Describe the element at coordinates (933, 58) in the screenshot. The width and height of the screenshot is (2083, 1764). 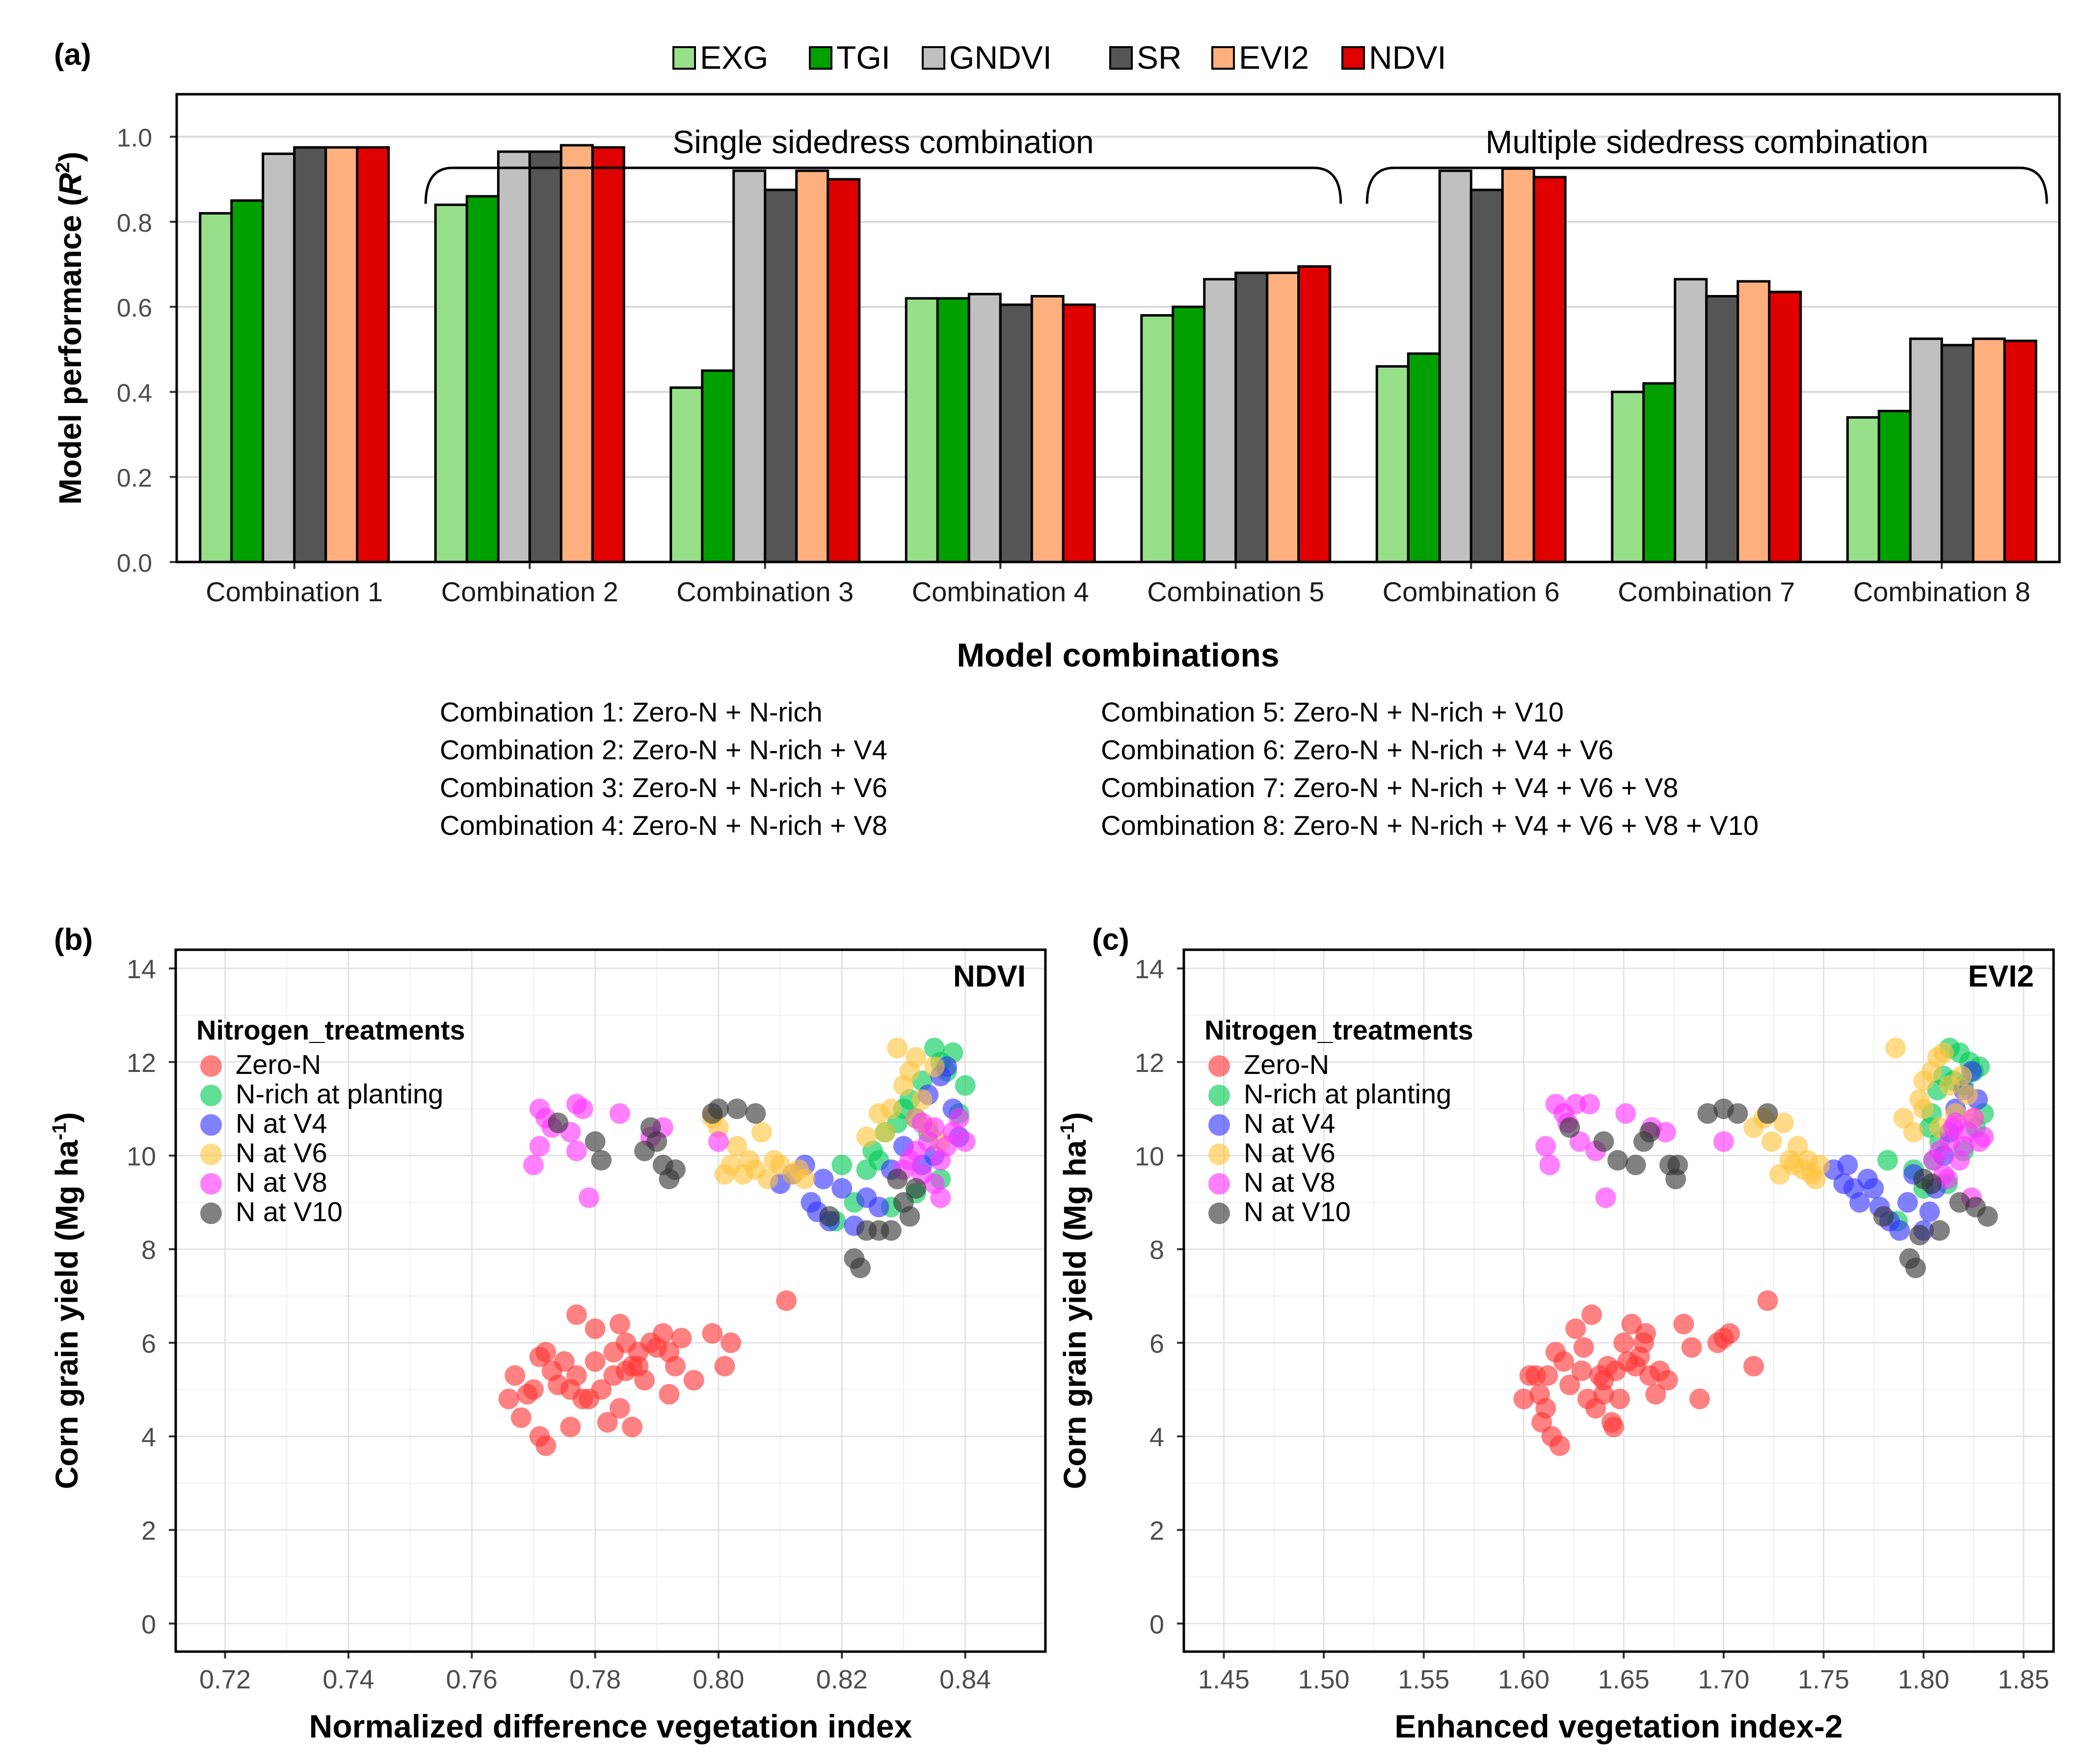
I see `legend-key-gndvi` at that location.